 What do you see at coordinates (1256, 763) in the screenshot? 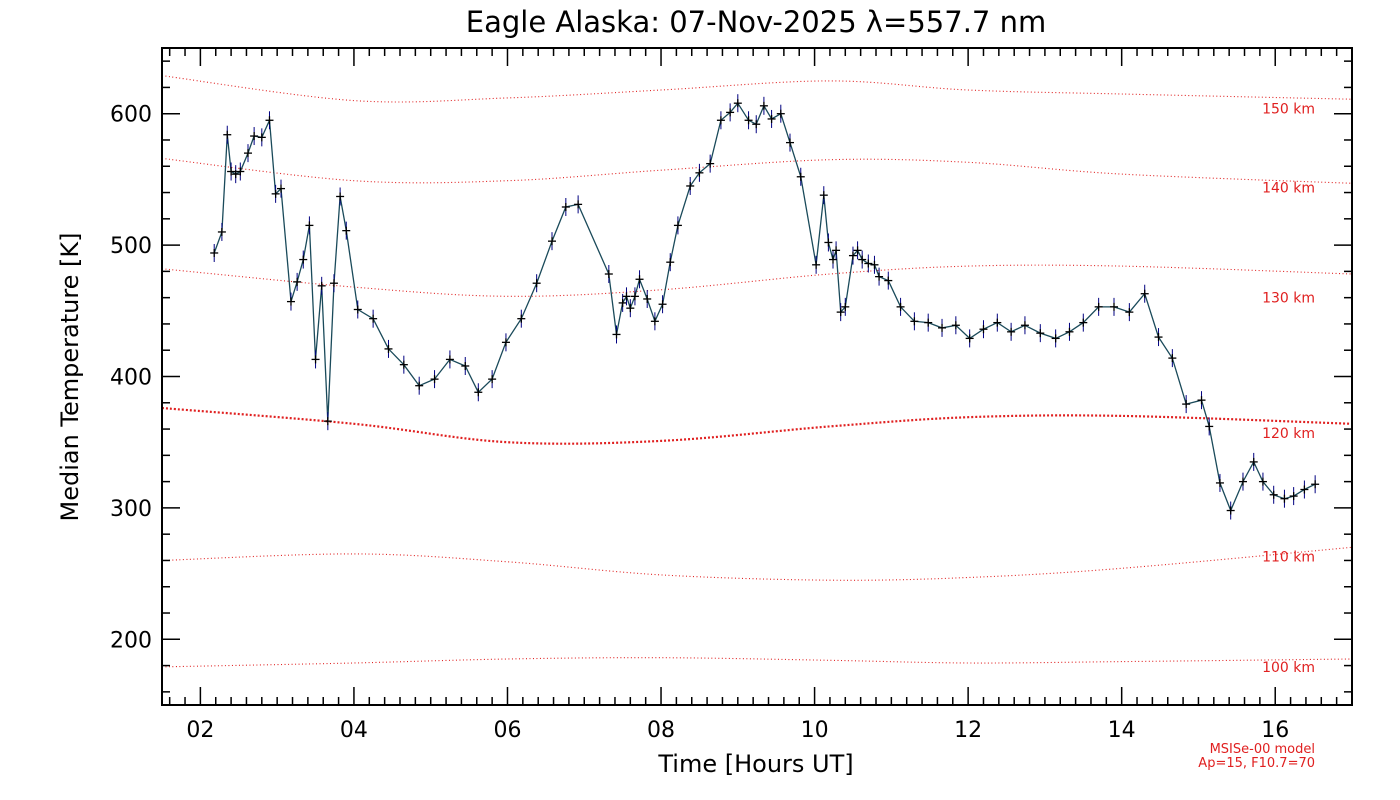
I see `model-note-line-2: Ap=15, F10.7=70` at bounding box center [1256, 763].